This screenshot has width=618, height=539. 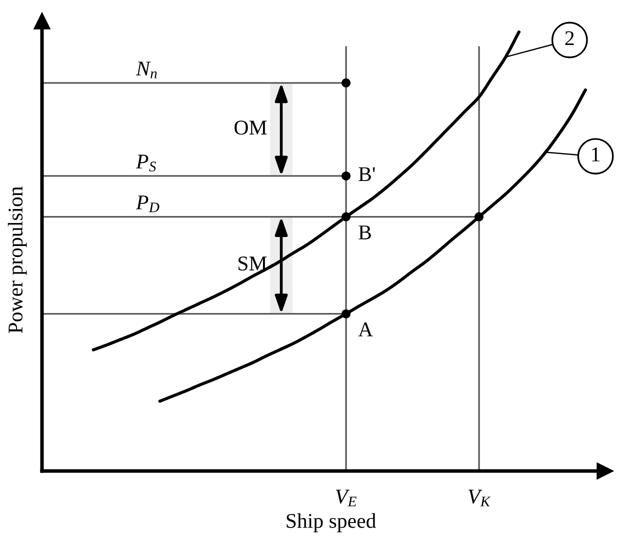 I want to click on ref-line-label: P$_{S}$, so click(x=146, y=163).